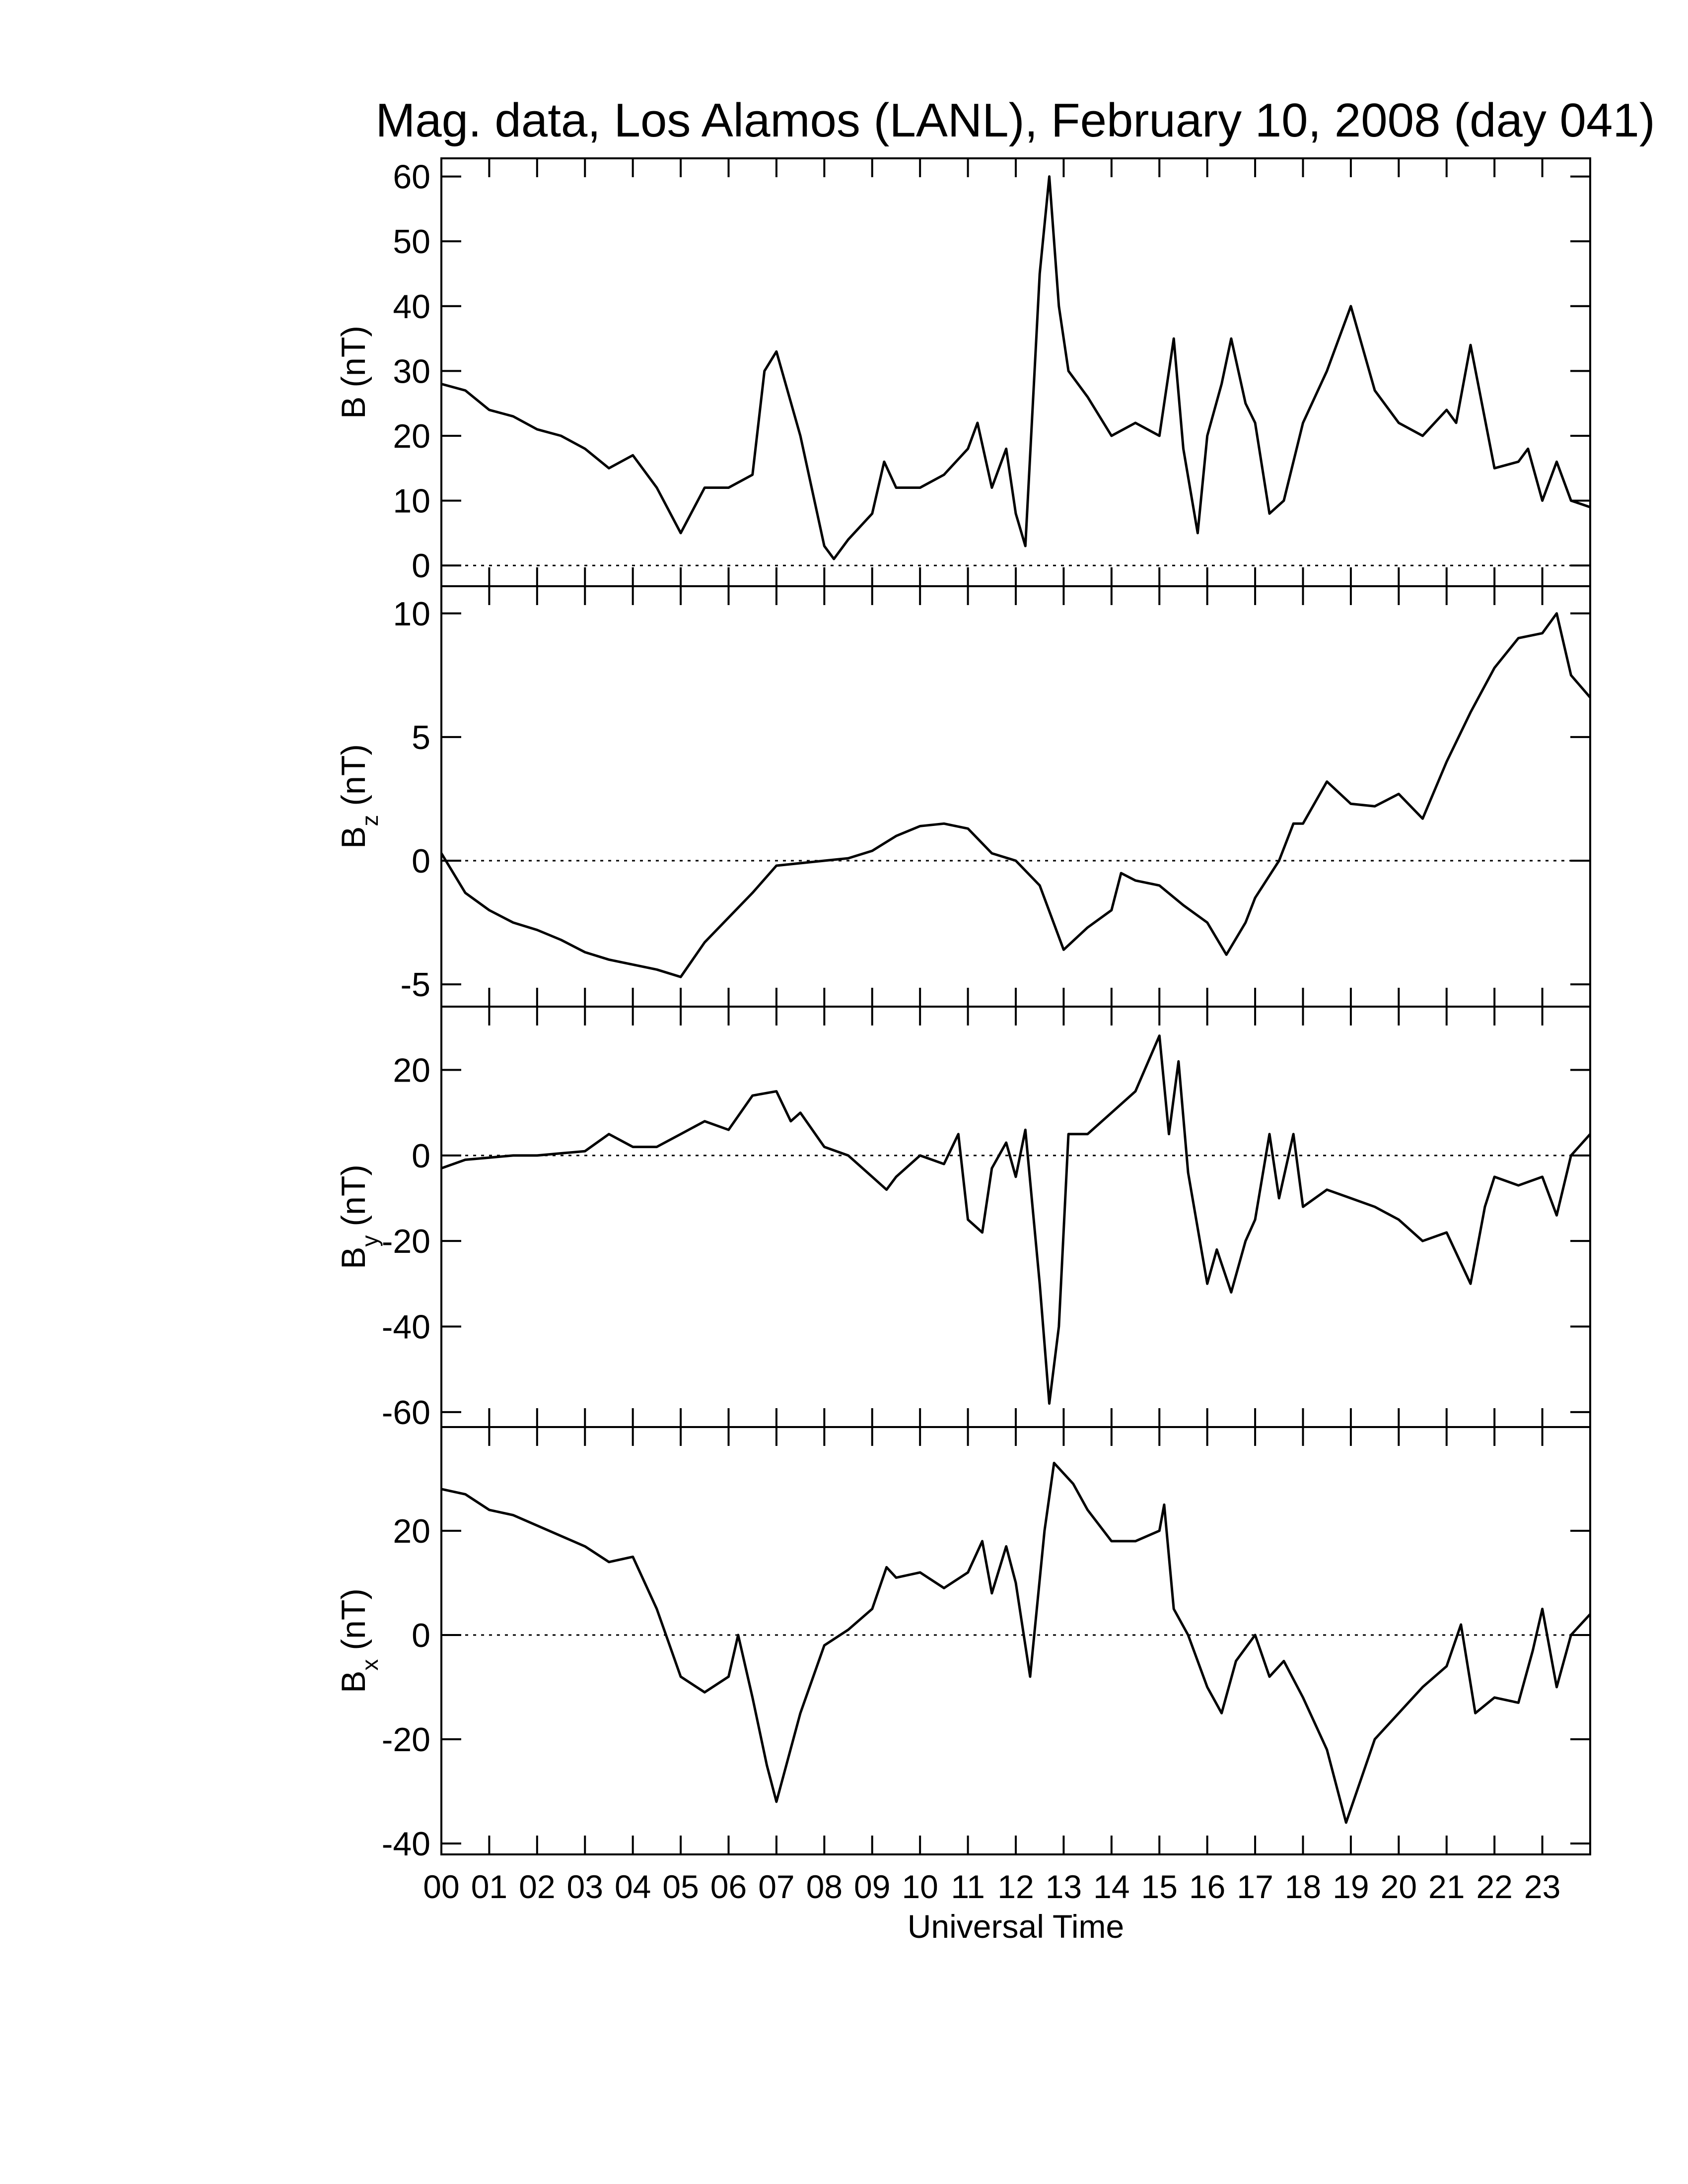 The image size is (1688, 2184). Describe the element at coordinates (1255, 1886) in the screenshot. I see `x-tick-label: 17` at that location.